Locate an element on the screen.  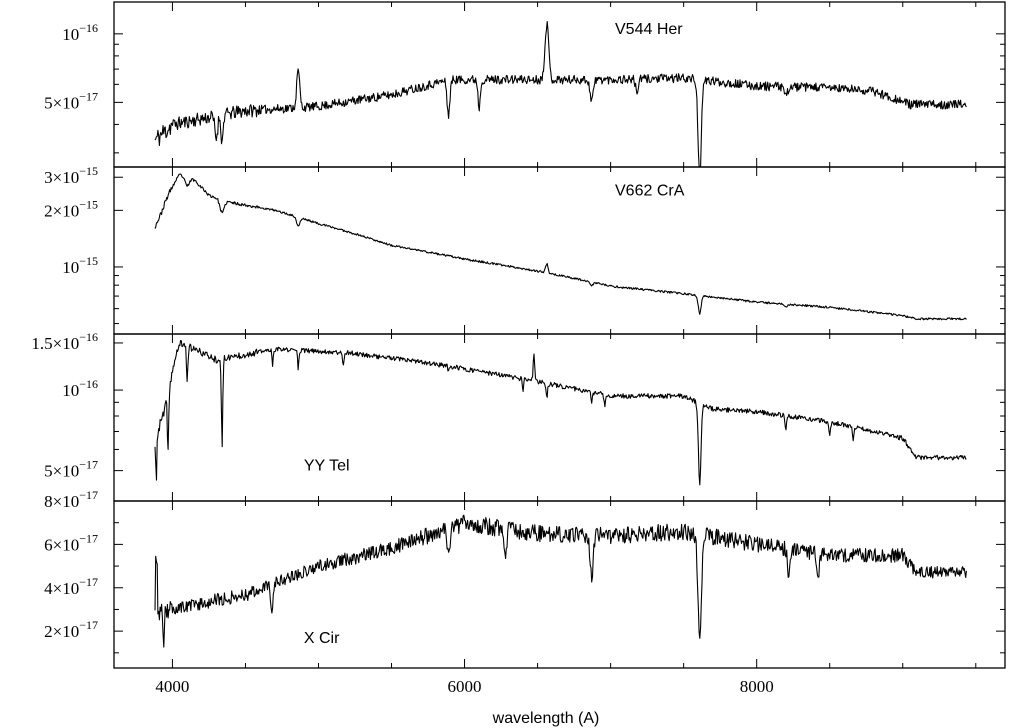
y-tick-label: 2×10⁻¹⁵ is located at coordinates (71, 208).